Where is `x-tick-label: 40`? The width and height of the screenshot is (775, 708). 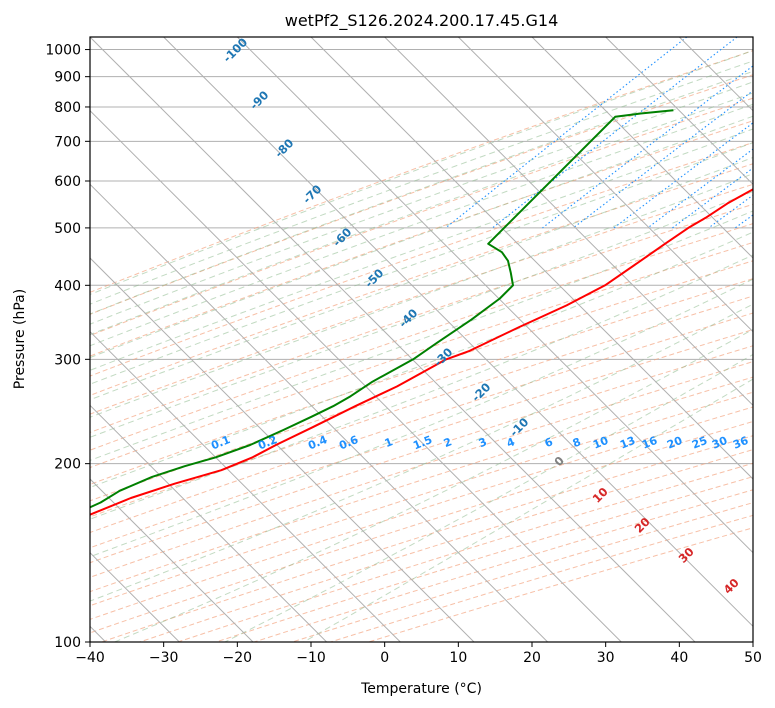
x-tick-label: 40 is located at coordinates (679, 658).